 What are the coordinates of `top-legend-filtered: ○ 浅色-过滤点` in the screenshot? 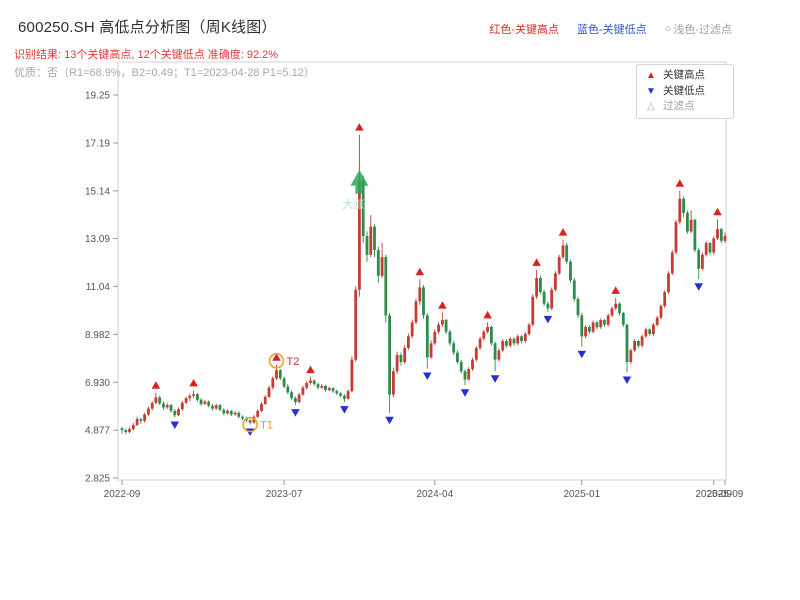 It's located at (698, 29).